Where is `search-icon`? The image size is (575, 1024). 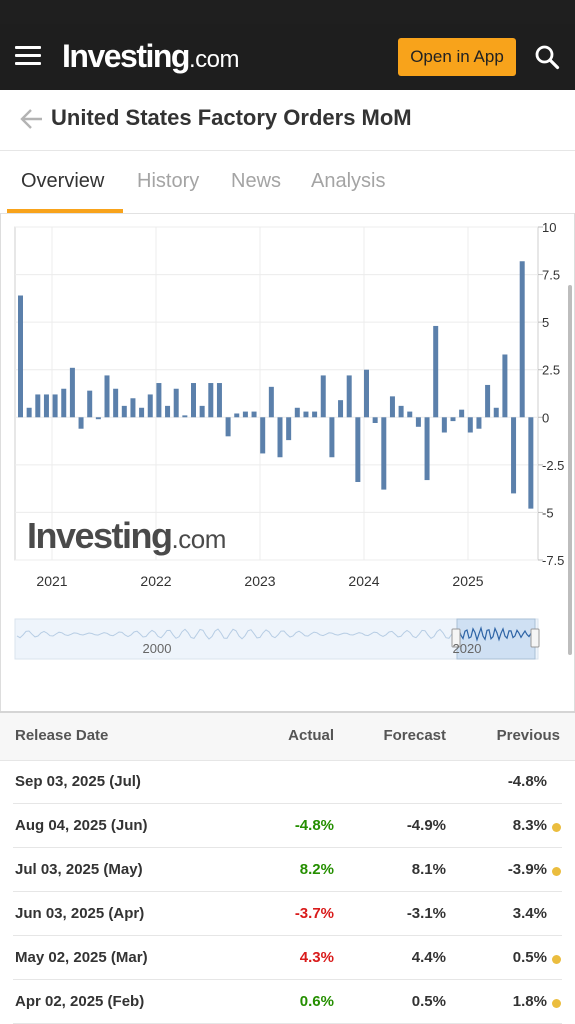
search-icon is located at coordinates (547, 57).